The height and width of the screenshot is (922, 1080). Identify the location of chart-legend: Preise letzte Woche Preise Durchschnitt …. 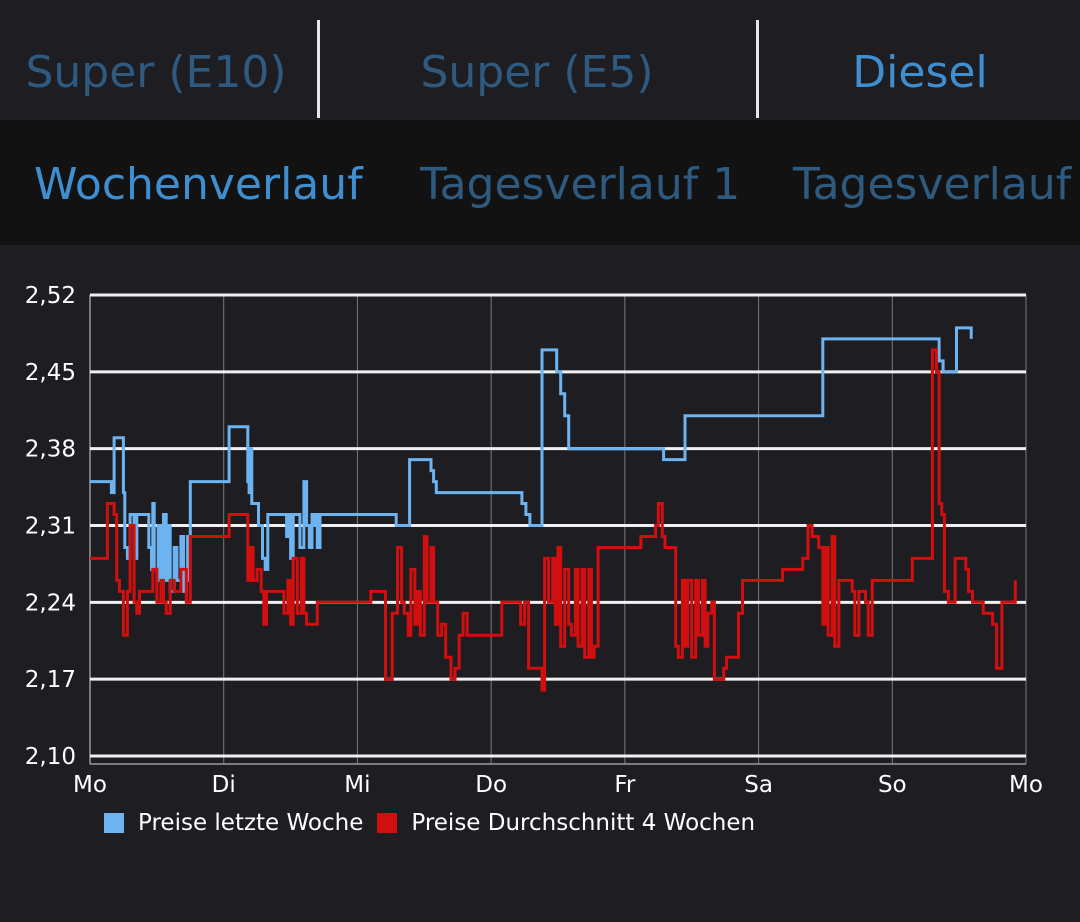
(436, 823).